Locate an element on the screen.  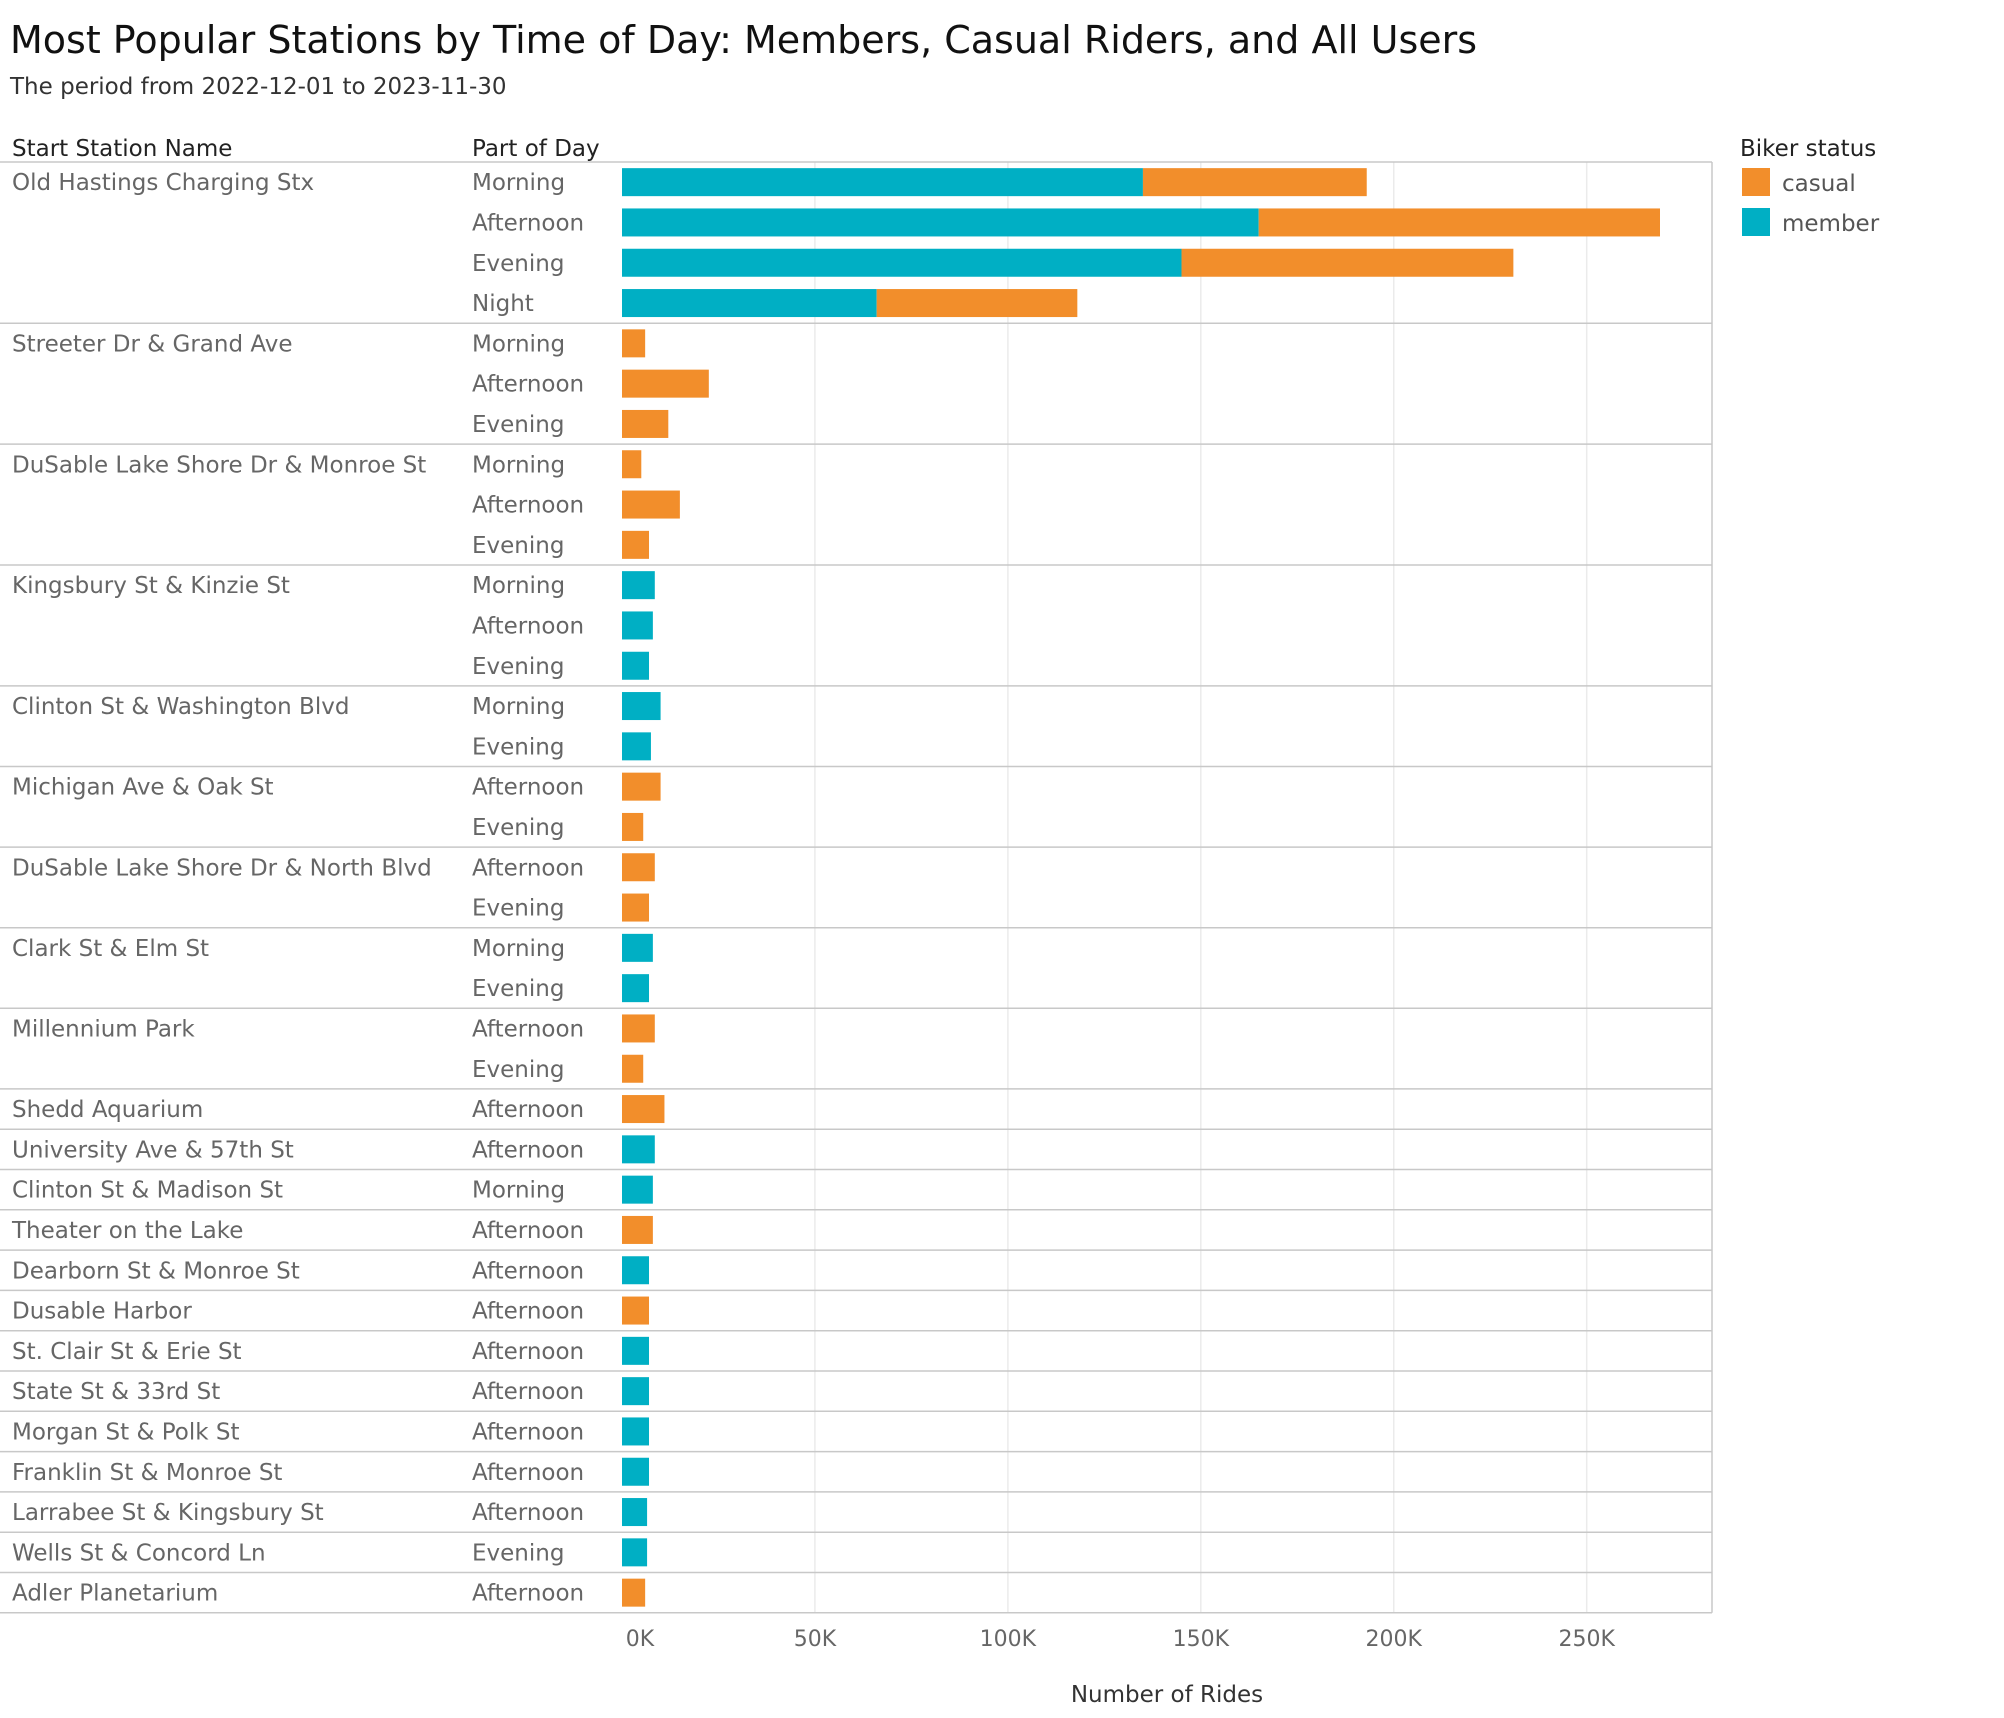
station-label: Clark St & Elm St is located at coordinates (110, 949).